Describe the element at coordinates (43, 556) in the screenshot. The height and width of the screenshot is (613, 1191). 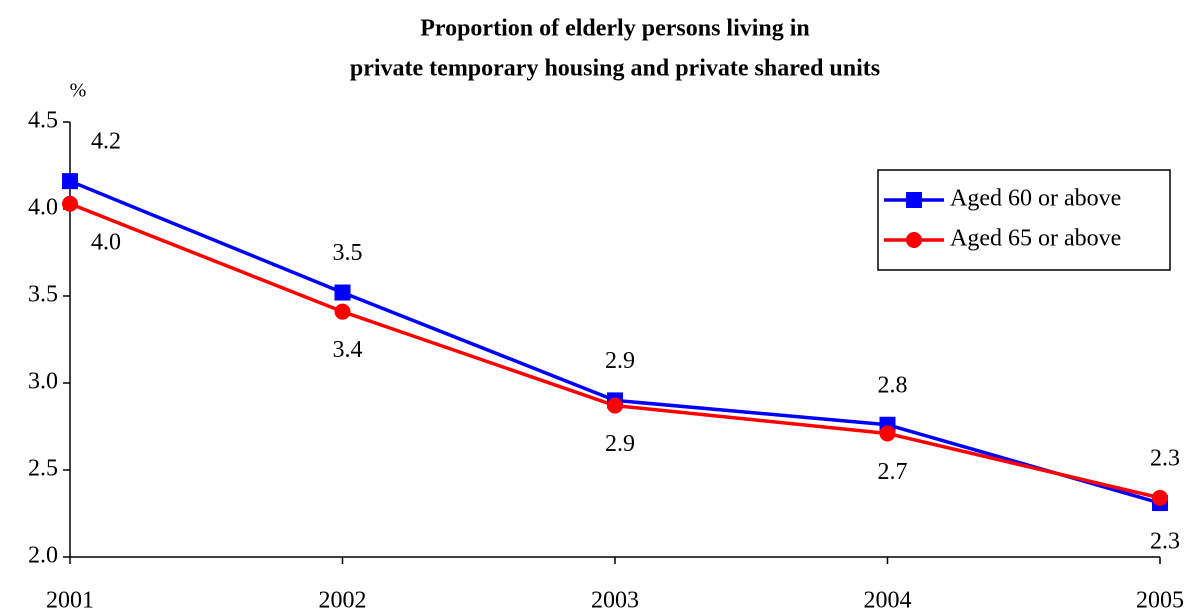
I see `y-tick-label: 2.0` at that location.